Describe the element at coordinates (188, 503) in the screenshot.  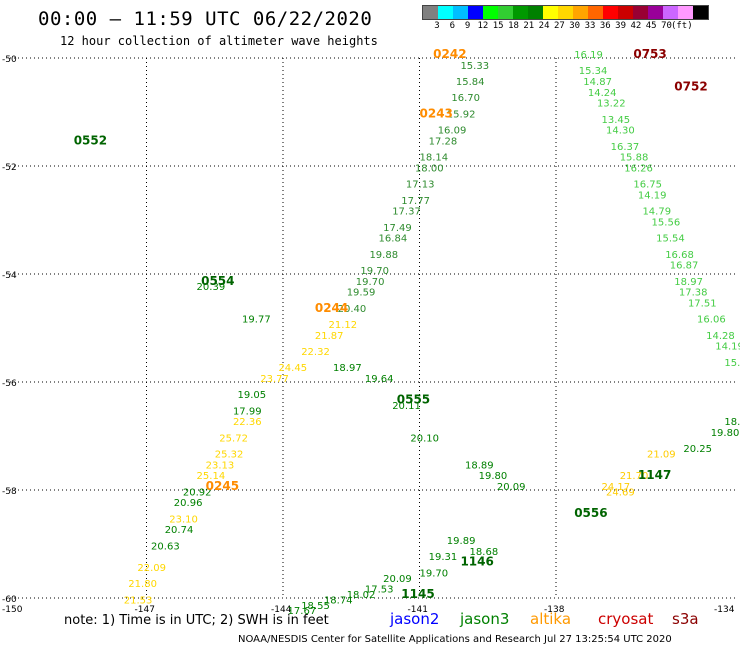
I see `wave-height-label: 20.96` at that location.